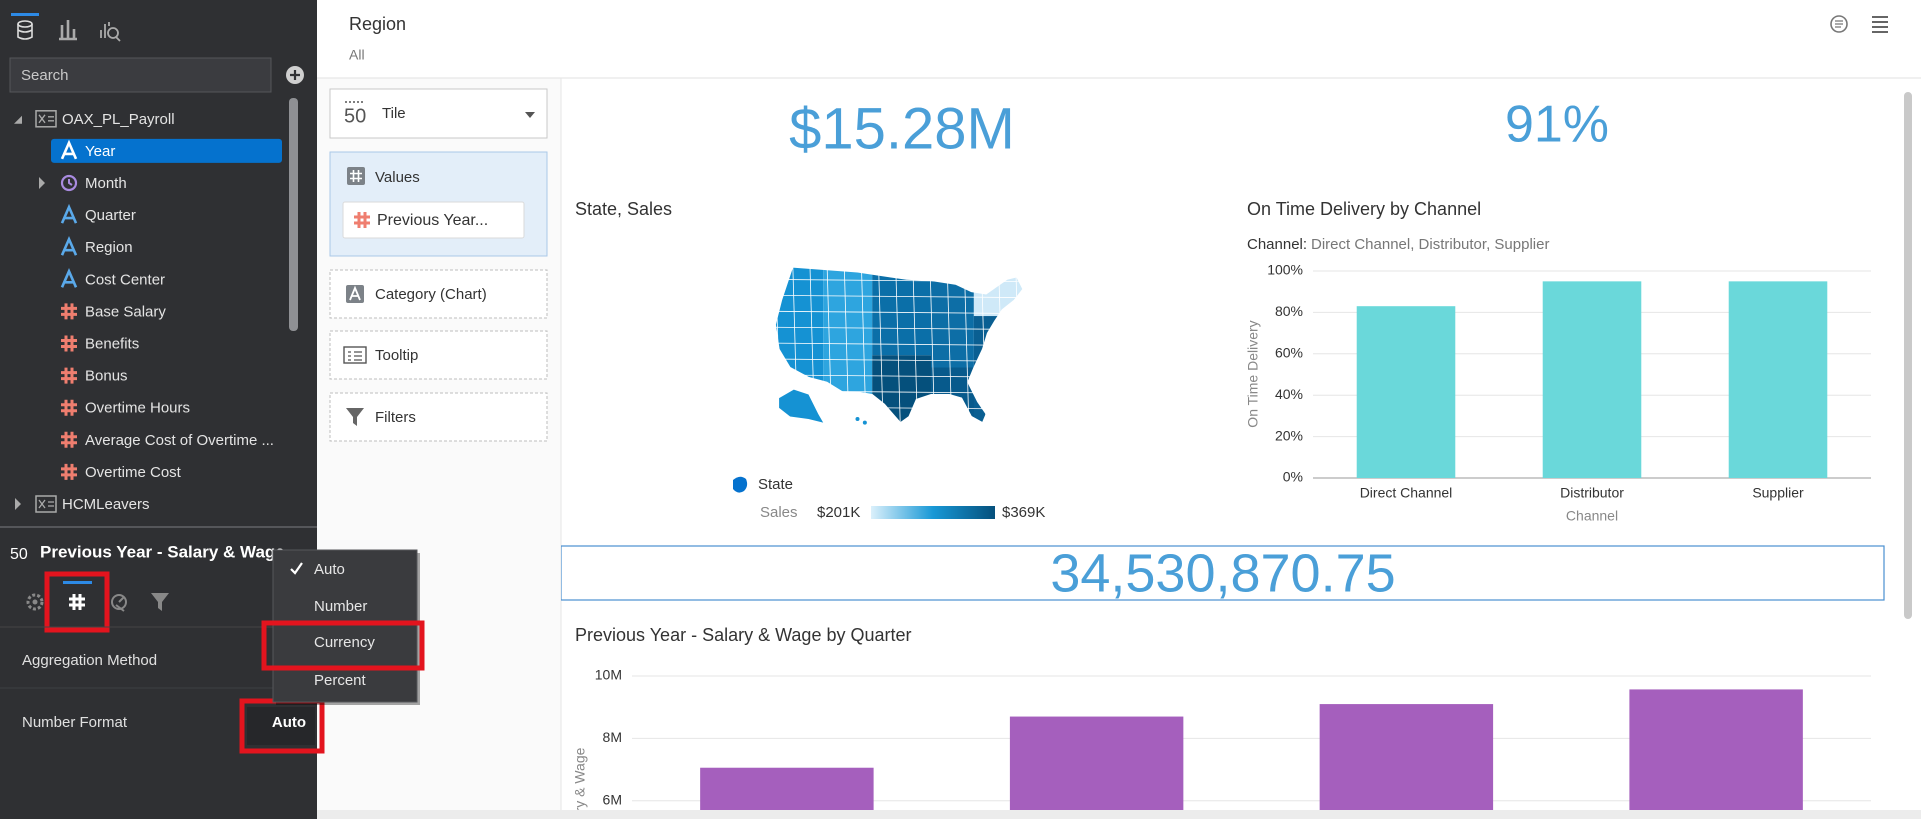 This screenshot has width=1921, height=819. I want to click on menu-item: Auto, so click(317, 569).